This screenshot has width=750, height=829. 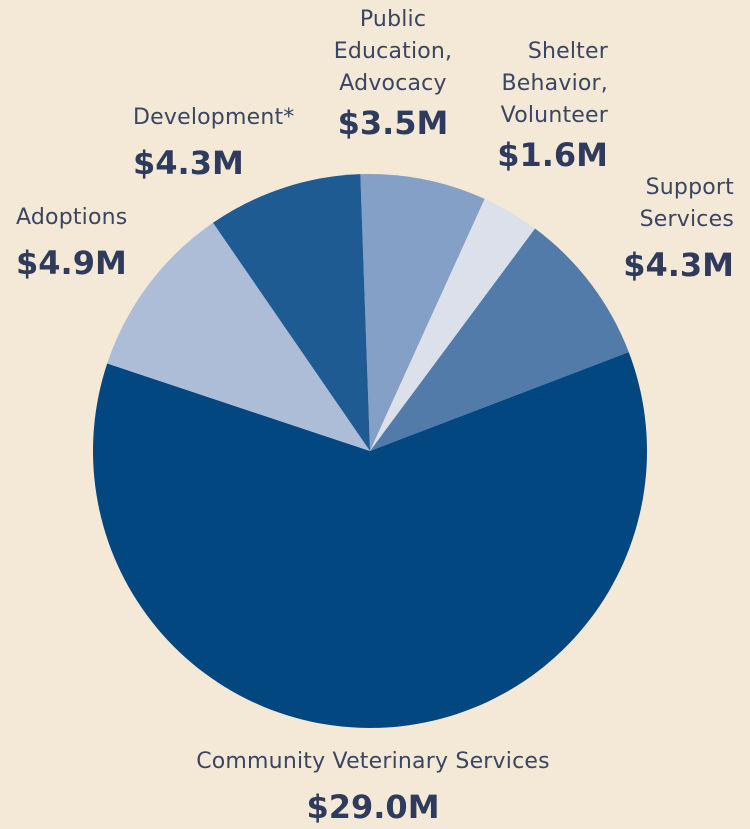 I want to click on pie-slice-shelter-behavior-volunteer, so click(x=453, y=324).